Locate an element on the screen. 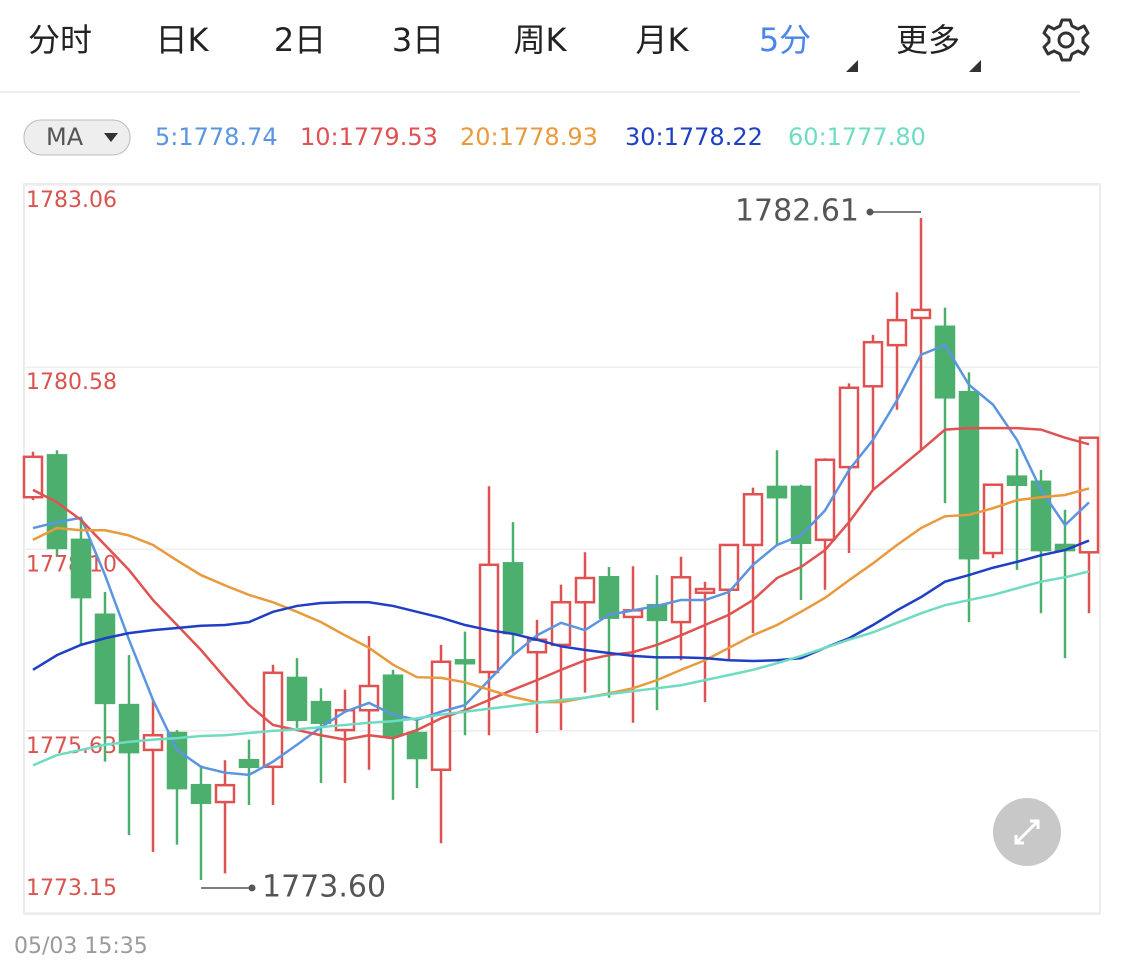 The height and width of the screenshot is (963, 1125). tab: 周K is located at coordinates (541, 40).